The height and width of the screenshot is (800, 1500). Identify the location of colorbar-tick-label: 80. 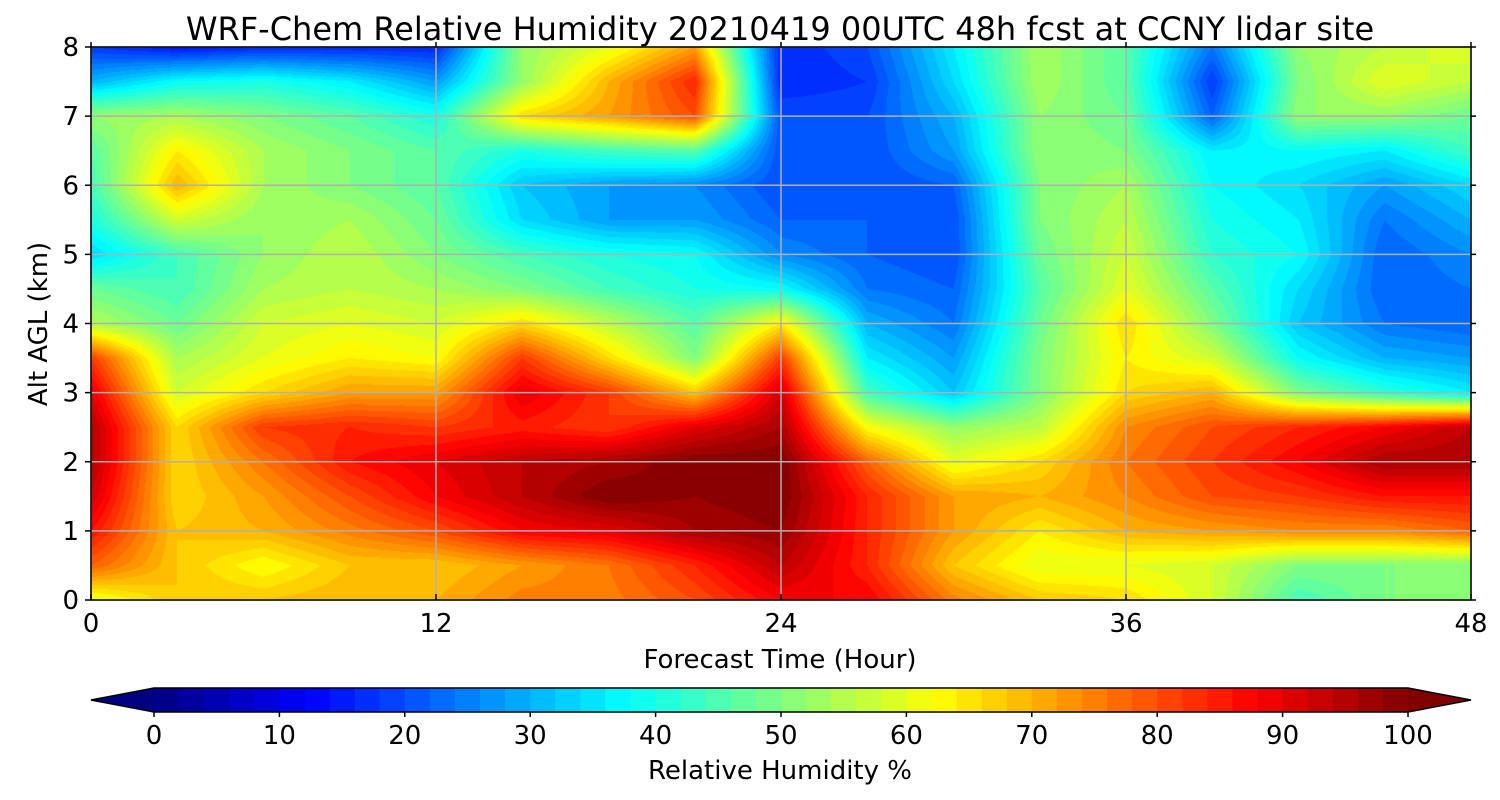
(1157, 736).